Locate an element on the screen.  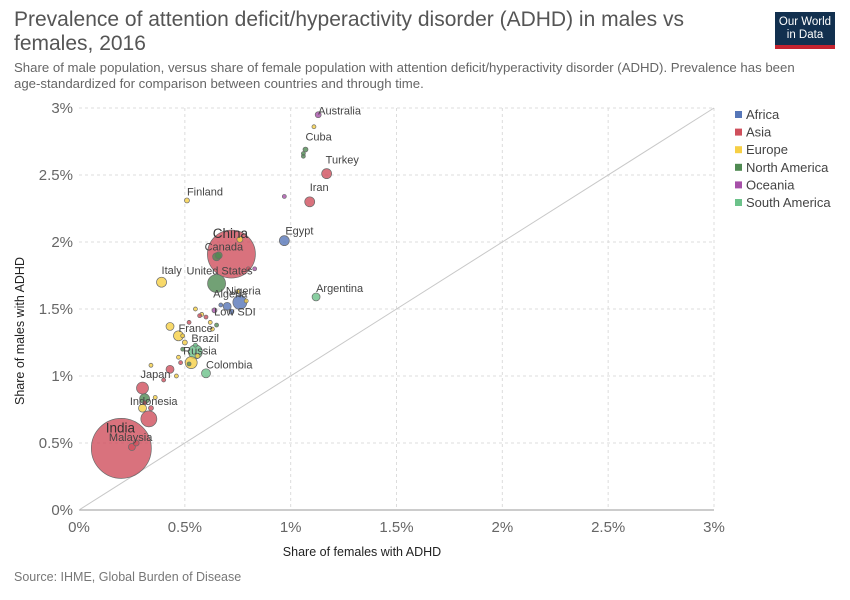
point-label: Iran is located at coordinates (319, 188).